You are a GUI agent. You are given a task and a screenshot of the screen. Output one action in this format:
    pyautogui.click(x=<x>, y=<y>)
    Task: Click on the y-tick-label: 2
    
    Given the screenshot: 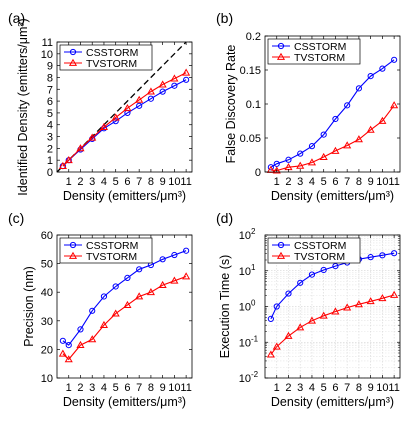 What is the action you would take?
    pyautogui.click(x=50, y=149)
    